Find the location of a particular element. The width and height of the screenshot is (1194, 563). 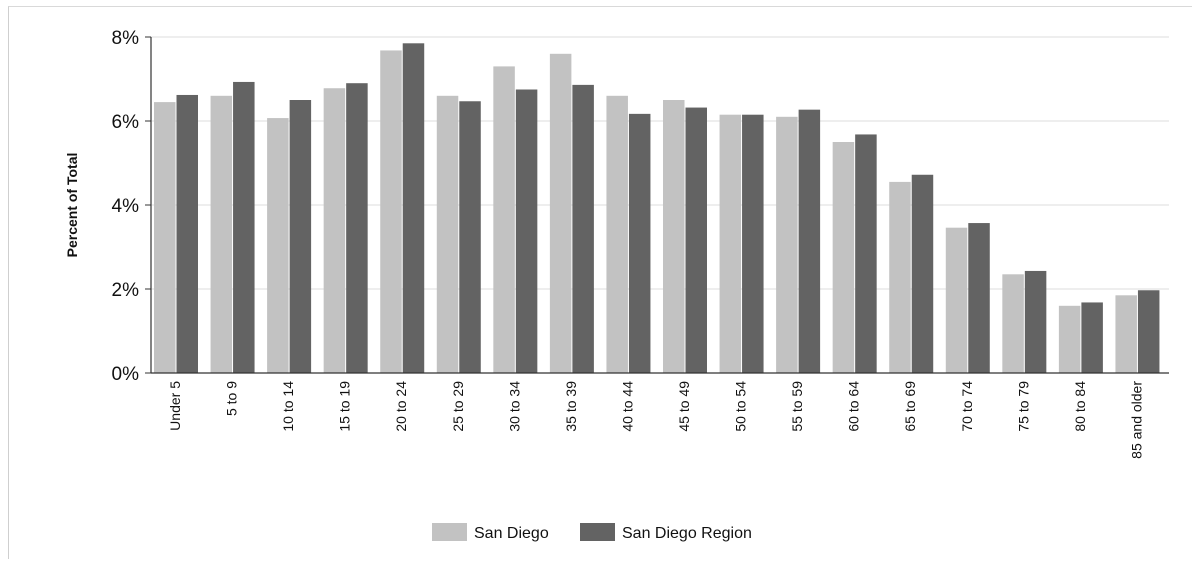

x-tick-label: 65 to 69 is located at coordinates (910, 406).